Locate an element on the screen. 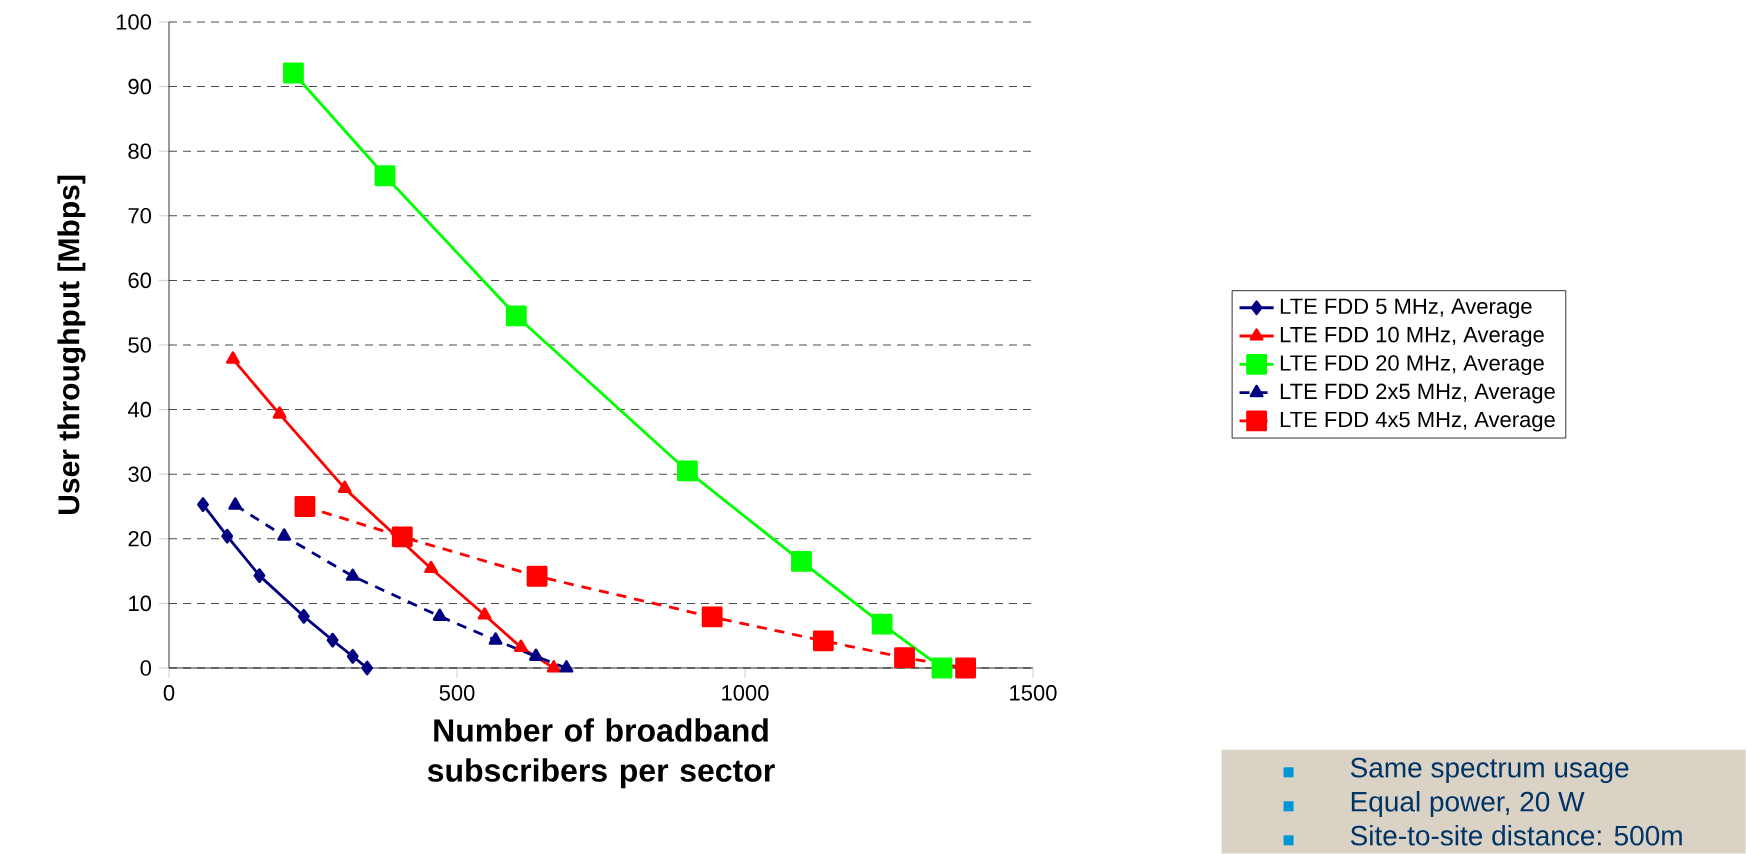  y-tick-label: 10 is located at coordinates (140, 603).